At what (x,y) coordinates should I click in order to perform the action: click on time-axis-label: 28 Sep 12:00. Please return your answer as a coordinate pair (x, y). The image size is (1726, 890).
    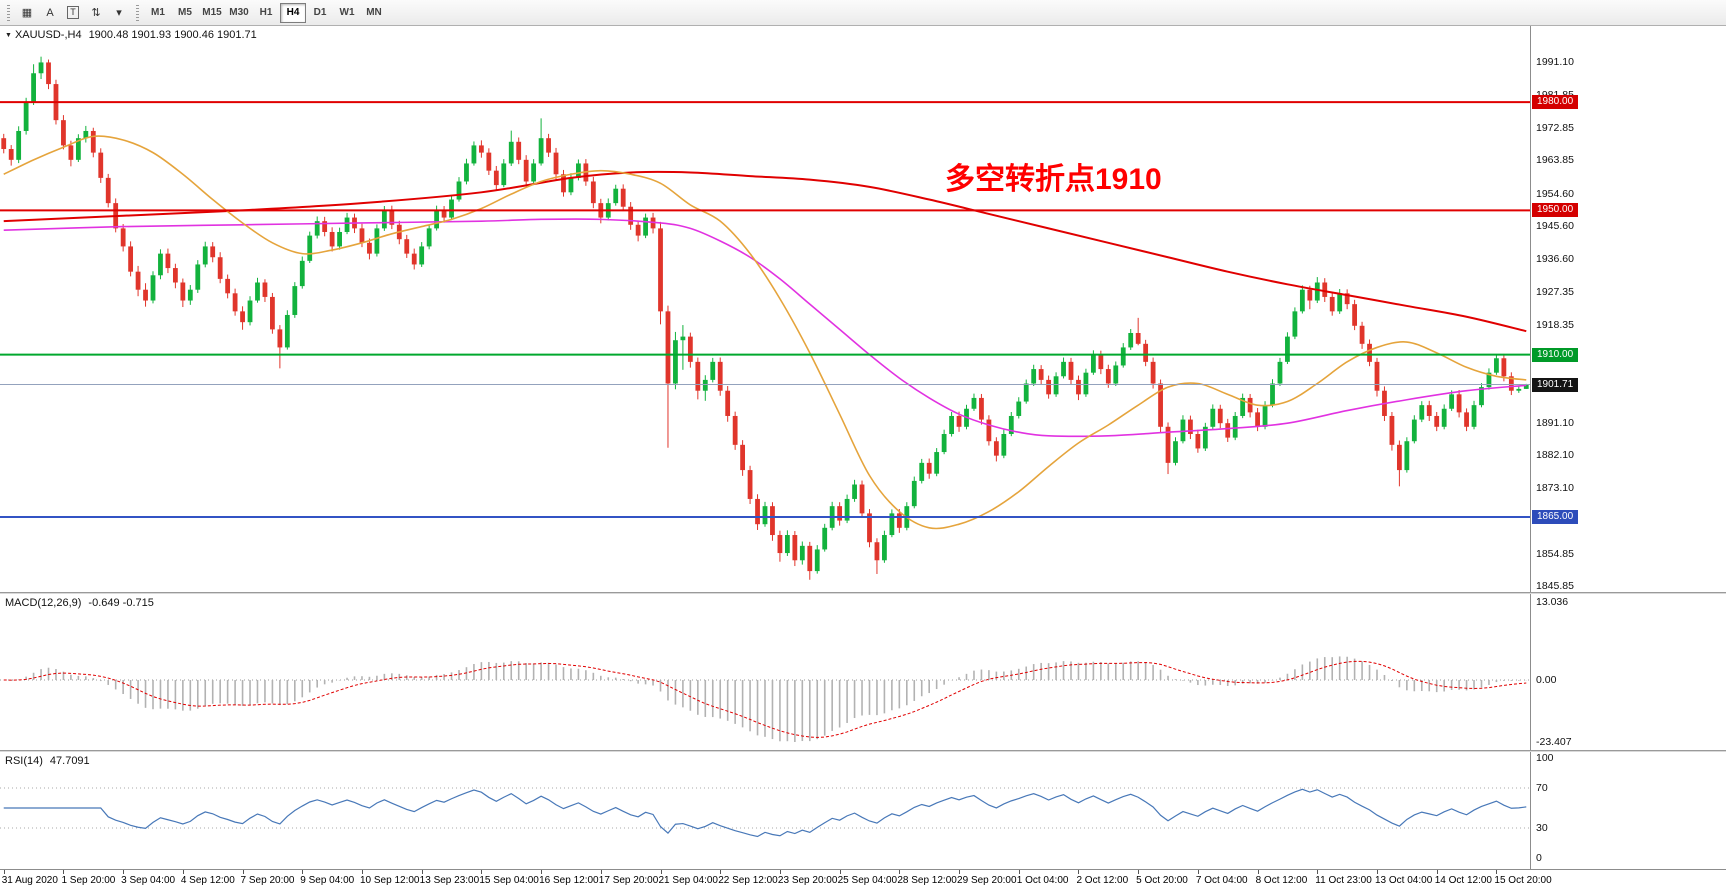
    Looking at the image, I should click on (927, 880).